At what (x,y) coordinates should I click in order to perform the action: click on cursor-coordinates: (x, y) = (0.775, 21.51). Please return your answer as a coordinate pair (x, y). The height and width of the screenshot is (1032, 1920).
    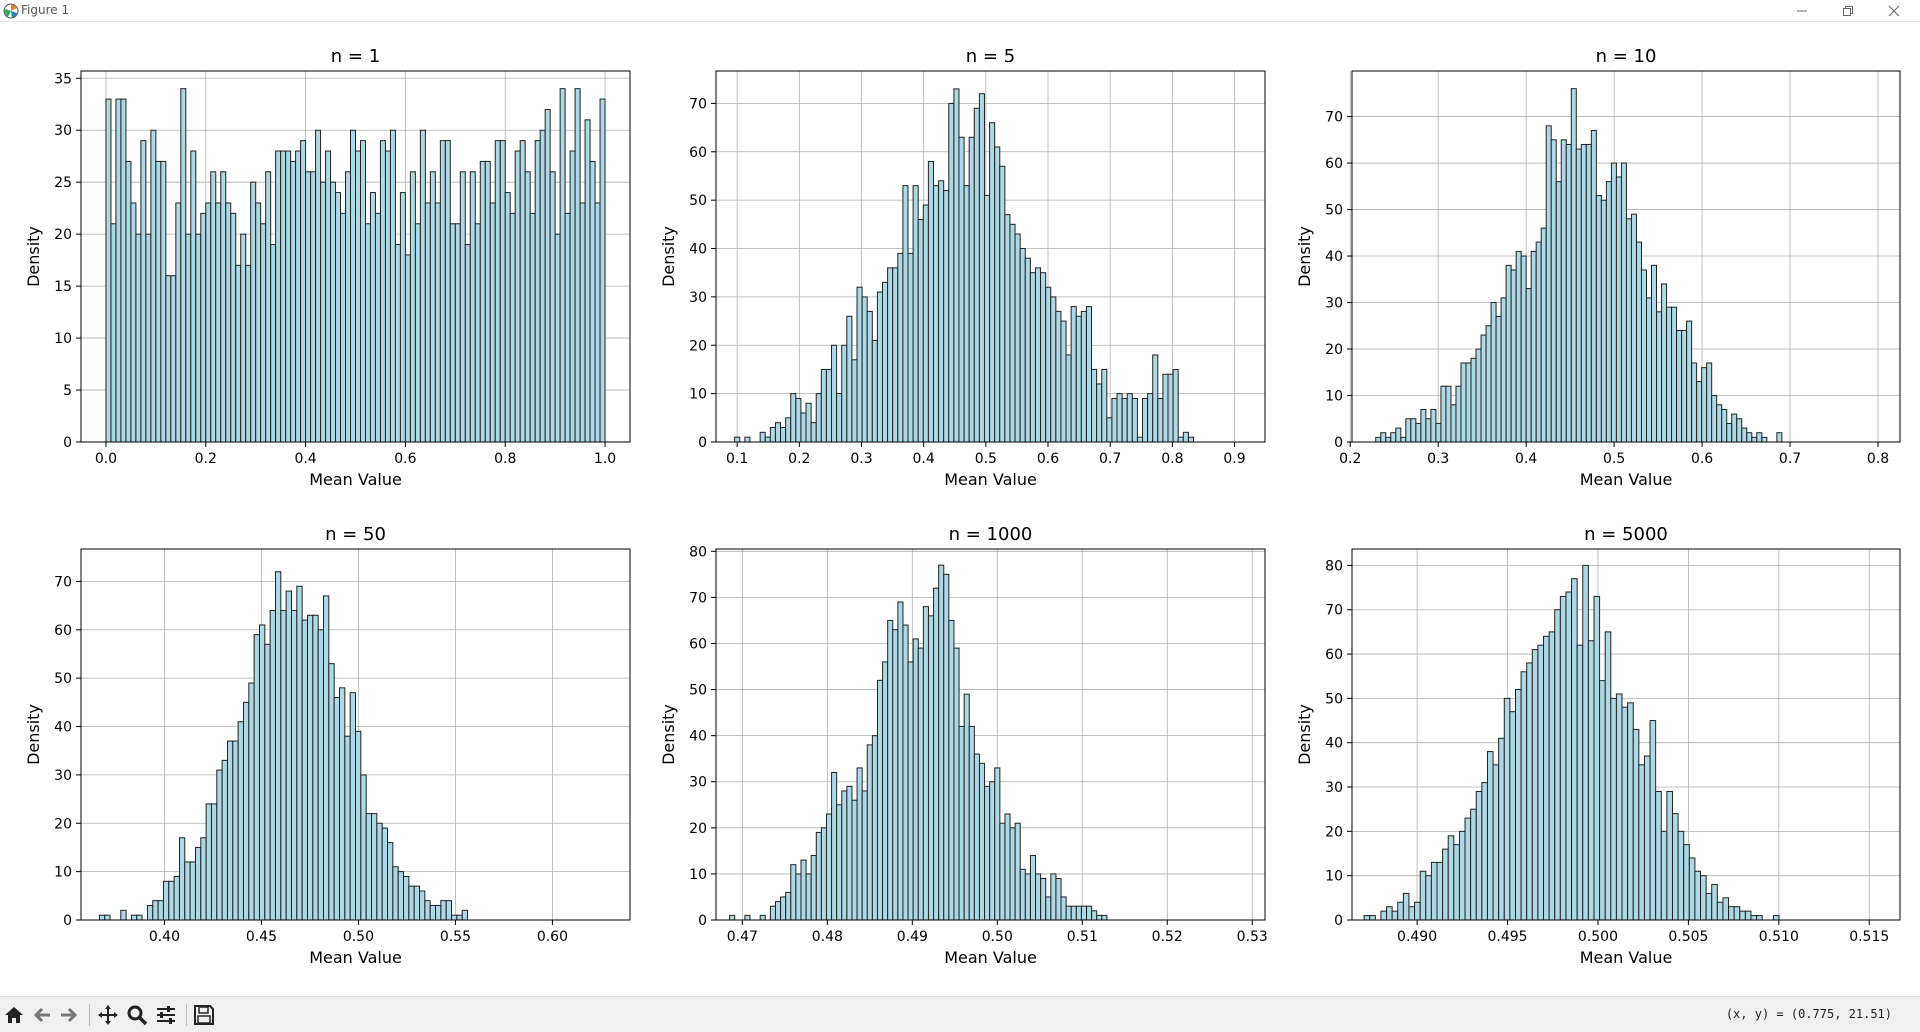
    Looking at the image, I should click on (1808, 1014).